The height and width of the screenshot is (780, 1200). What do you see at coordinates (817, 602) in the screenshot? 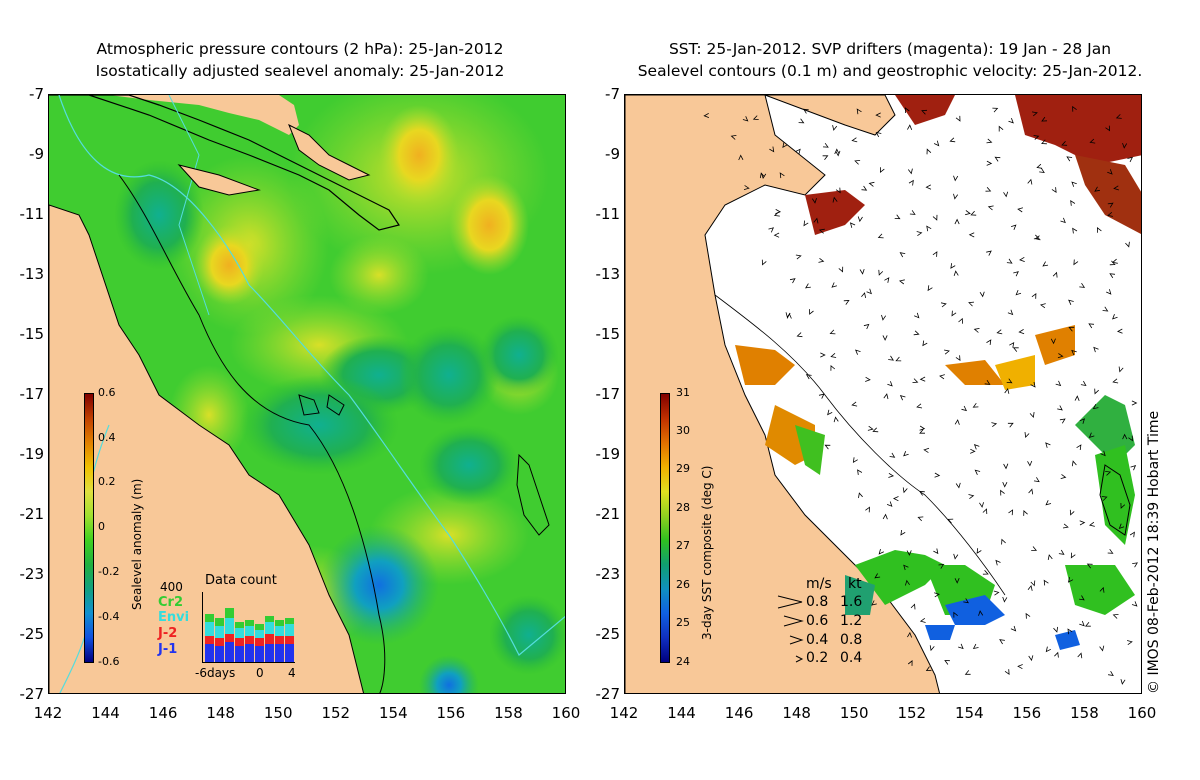
I see `speed-row-0-ms: 0.8` at bounding box center [817, 602].